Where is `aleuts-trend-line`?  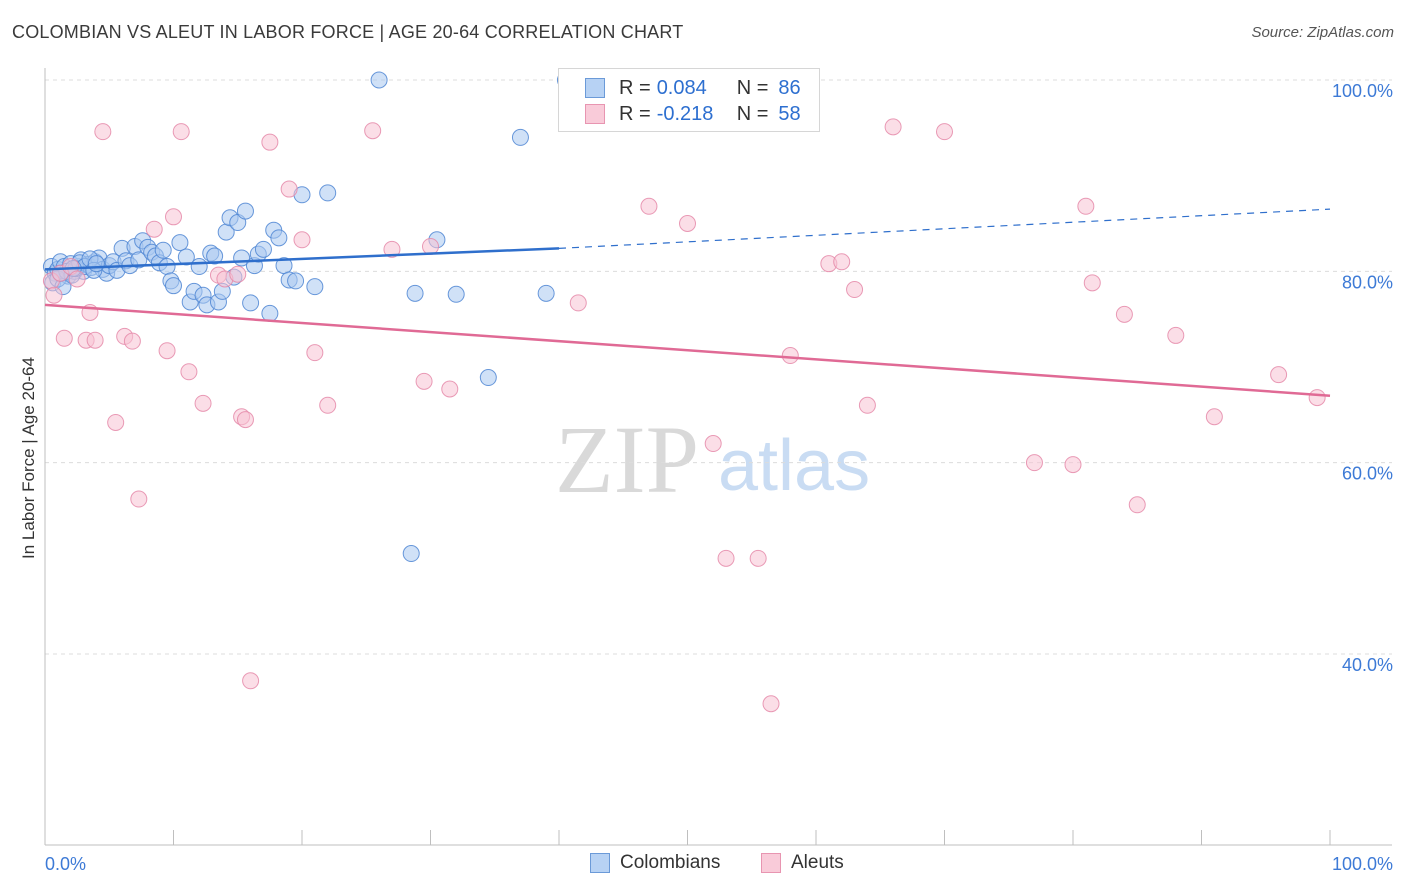 aleuts-trend-line is located at coordinates (687, 350).